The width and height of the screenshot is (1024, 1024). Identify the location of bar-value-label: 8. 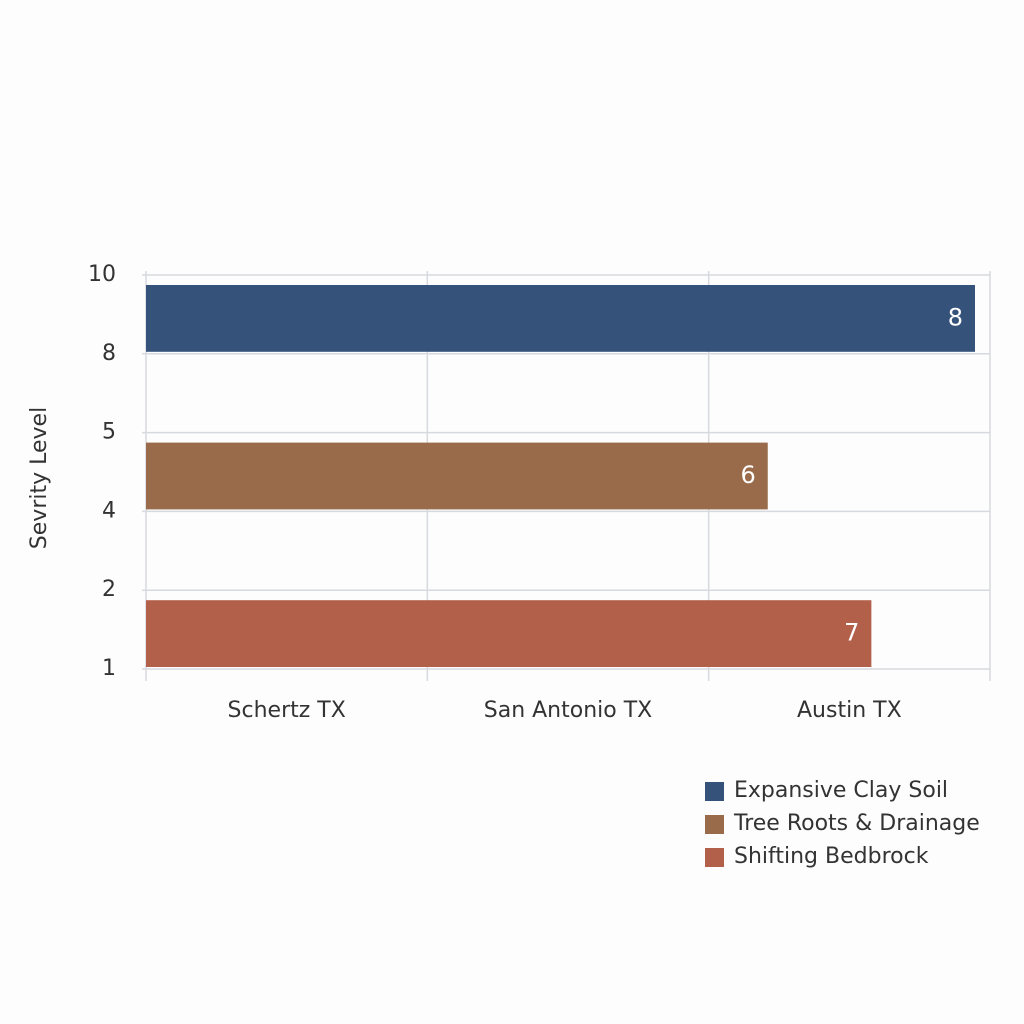
(955, 317).